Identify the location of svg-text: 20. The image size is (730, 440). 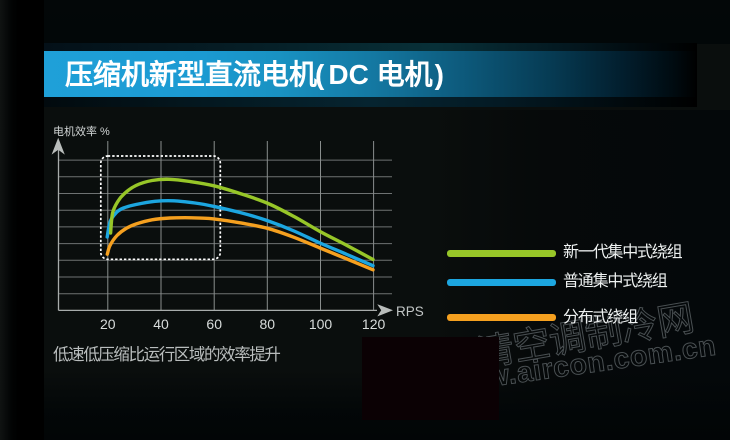
(108, 324).